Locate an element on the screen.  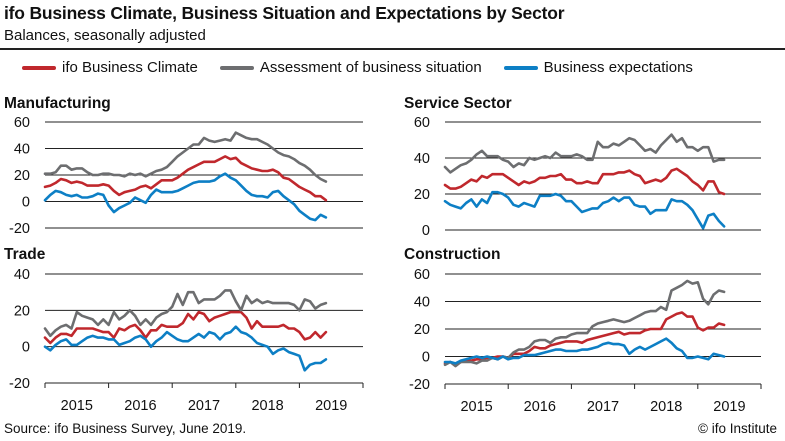
x-tick-label-construction: 2019 is located at coordinates (729, 407).